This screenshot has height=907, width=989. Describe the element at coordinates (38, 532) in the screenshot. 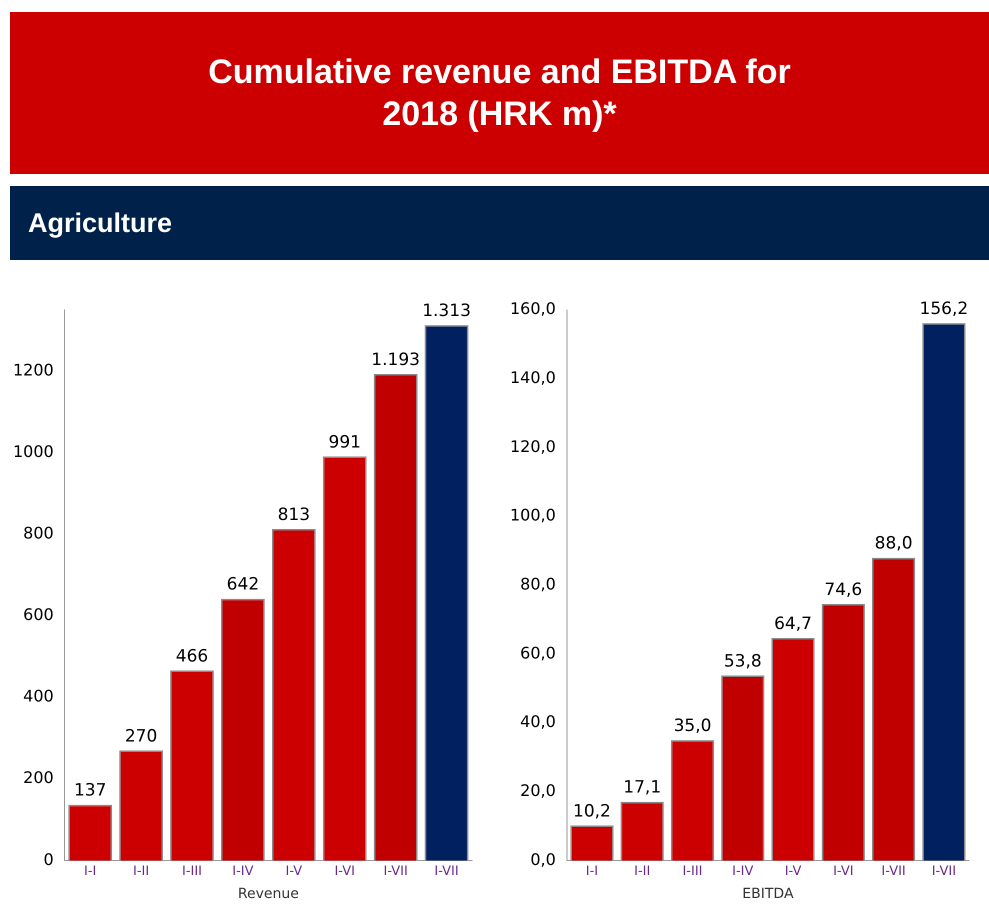

I see `y-tick-label: 800` at that location.